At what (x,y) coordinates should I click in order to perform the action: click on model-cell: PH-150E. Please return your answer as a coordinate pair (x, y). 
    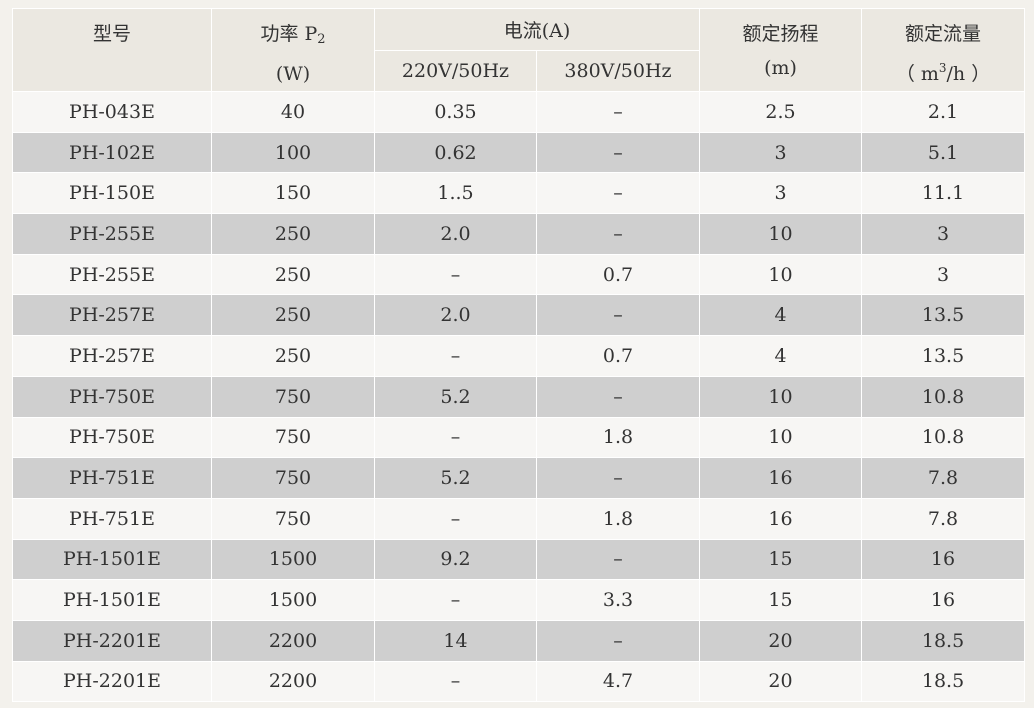
    Looking at the image, I should click on (112, 193).